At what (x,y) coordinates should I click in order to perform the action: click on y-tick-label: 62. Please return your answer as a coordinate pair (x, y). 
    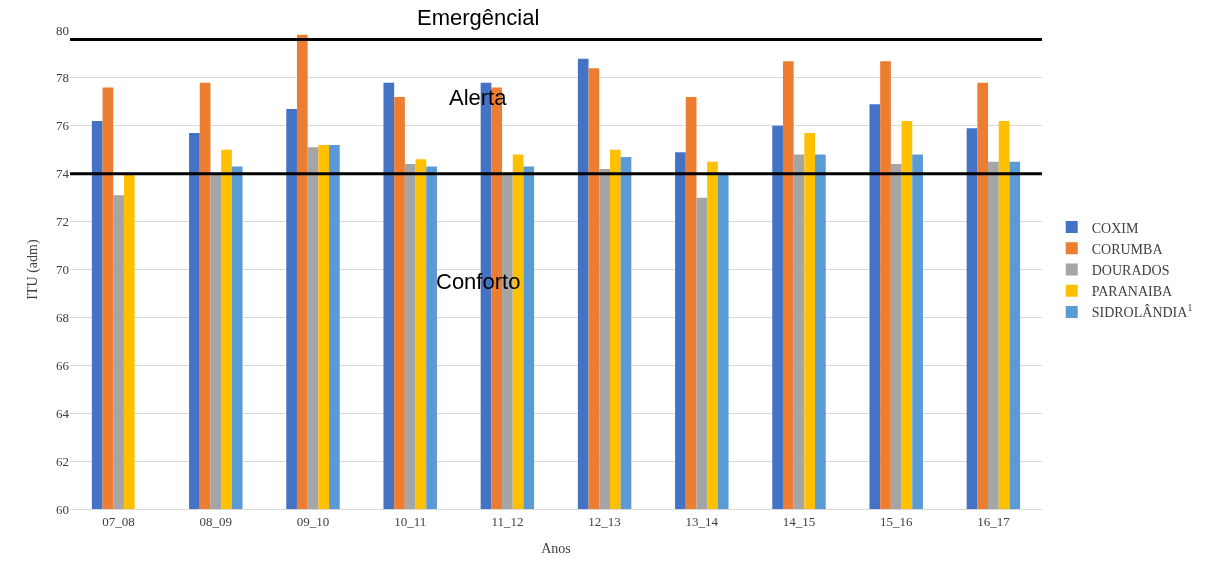
    Looking at the image, I should click on (62, 461).